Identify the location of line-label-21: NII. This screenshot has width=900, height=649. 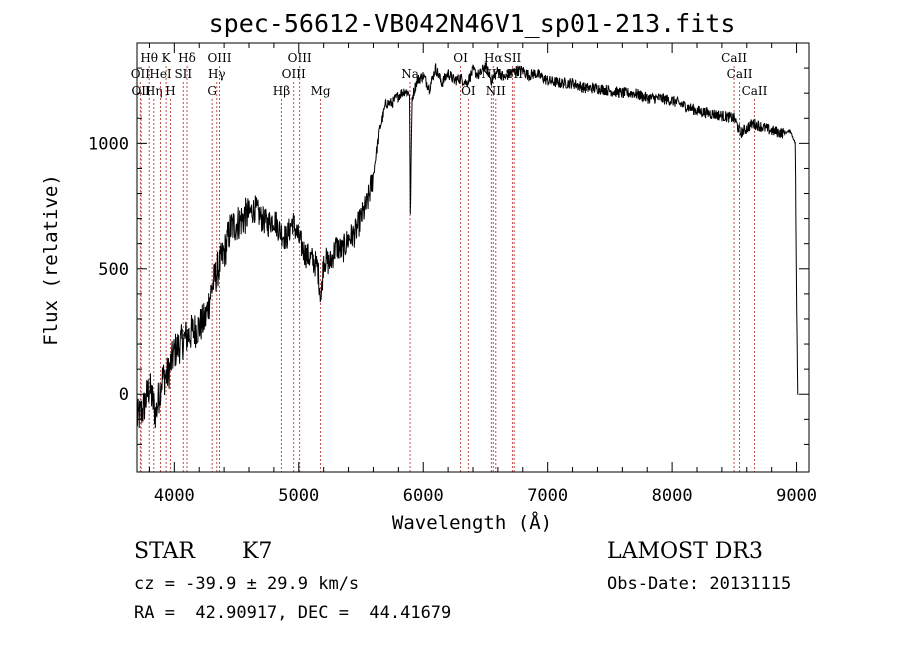
(496, 91).